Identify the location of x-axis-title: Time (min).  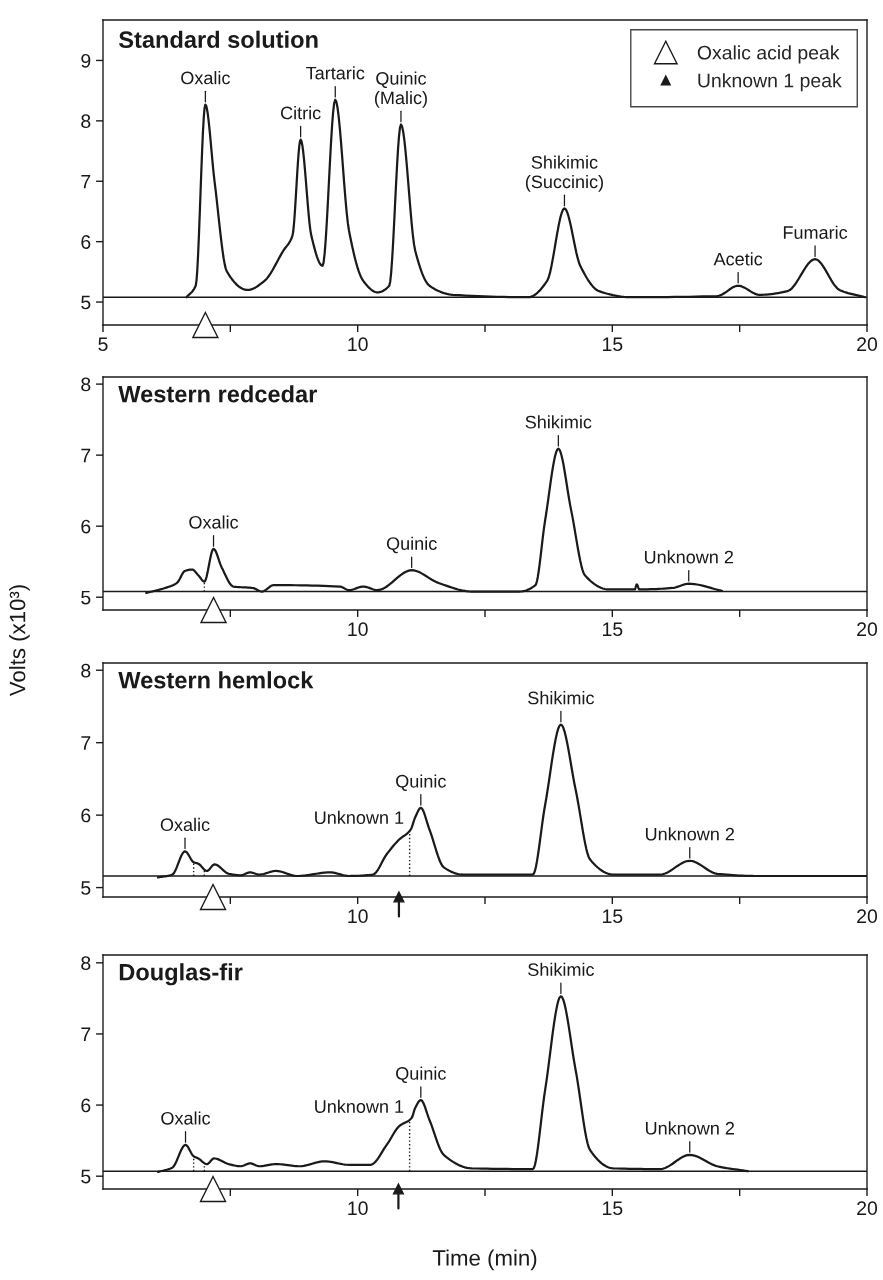
(484, 1260).